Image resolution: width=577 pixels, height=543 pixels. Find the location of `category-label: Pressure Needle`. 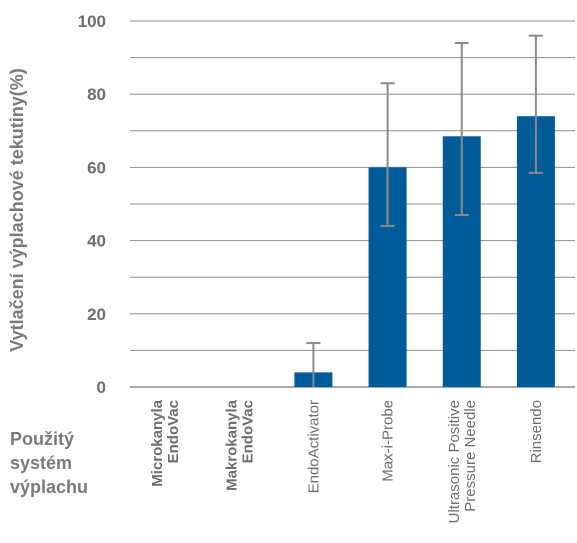

category-label: Pressure Needle is located at coordinates (470, 456).